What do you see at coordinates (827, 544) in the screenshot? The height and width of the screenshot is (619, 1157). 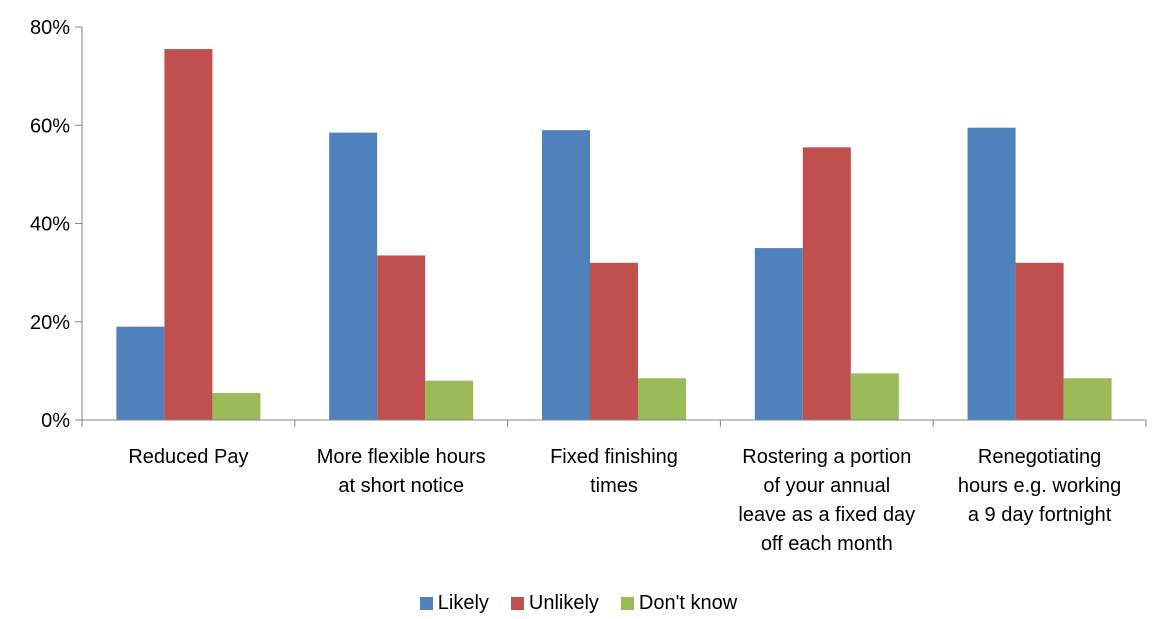 I see `x-category-label-line: off each month` at bounding box center [827, 544].